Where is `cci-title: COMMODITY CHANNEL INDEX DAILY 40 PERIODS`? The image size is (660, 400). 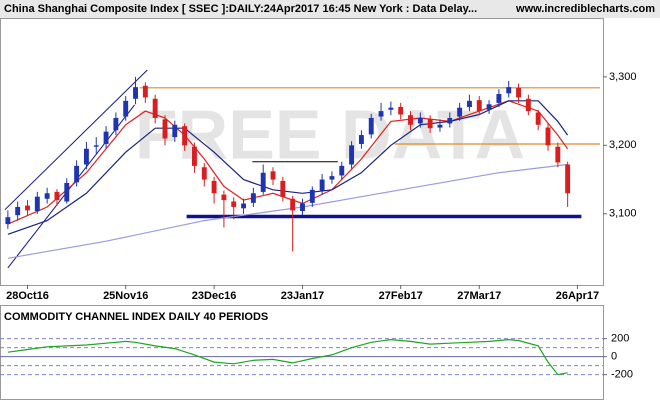
cci-title: COMMODITY CHANNEL INDEX DAILY 40 PERIODS is located at coordinates (136, 317).